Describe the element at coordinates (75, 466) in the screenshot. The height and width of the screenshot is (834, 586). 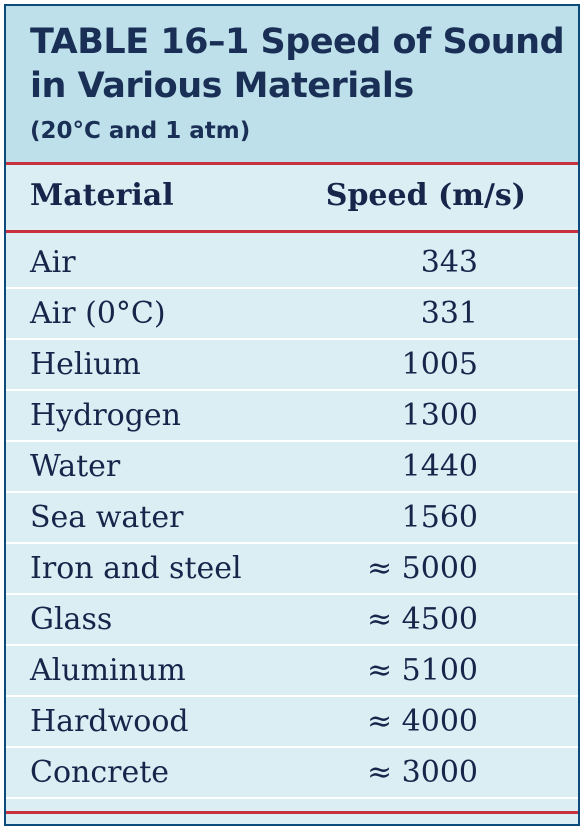
I see `material-cell: Water` at that location.